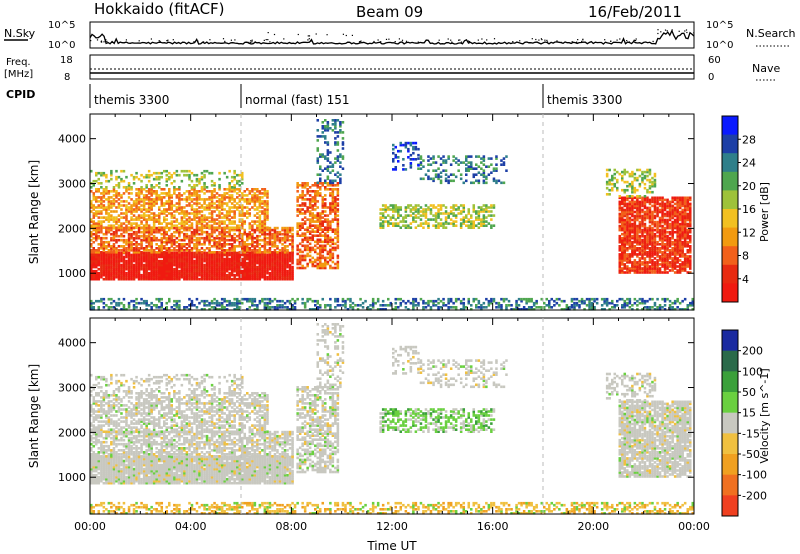 The width and height of the screenshot is (800, 554). Describe the element at coordinates (67, 77) in the screenshot. I see `freq-tick-bottom: 8` at that location.